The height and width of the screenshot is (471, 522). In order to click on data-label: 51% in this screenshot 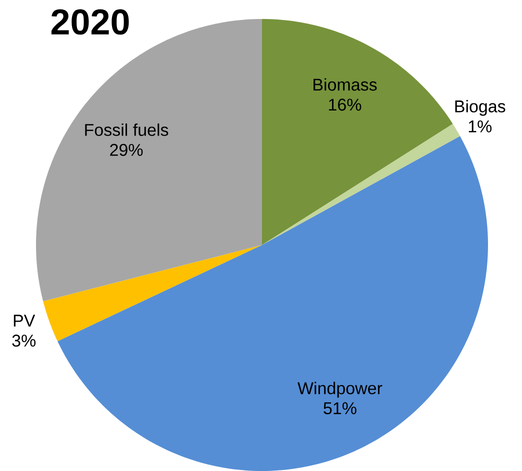, I will do `click(340, 408)`.